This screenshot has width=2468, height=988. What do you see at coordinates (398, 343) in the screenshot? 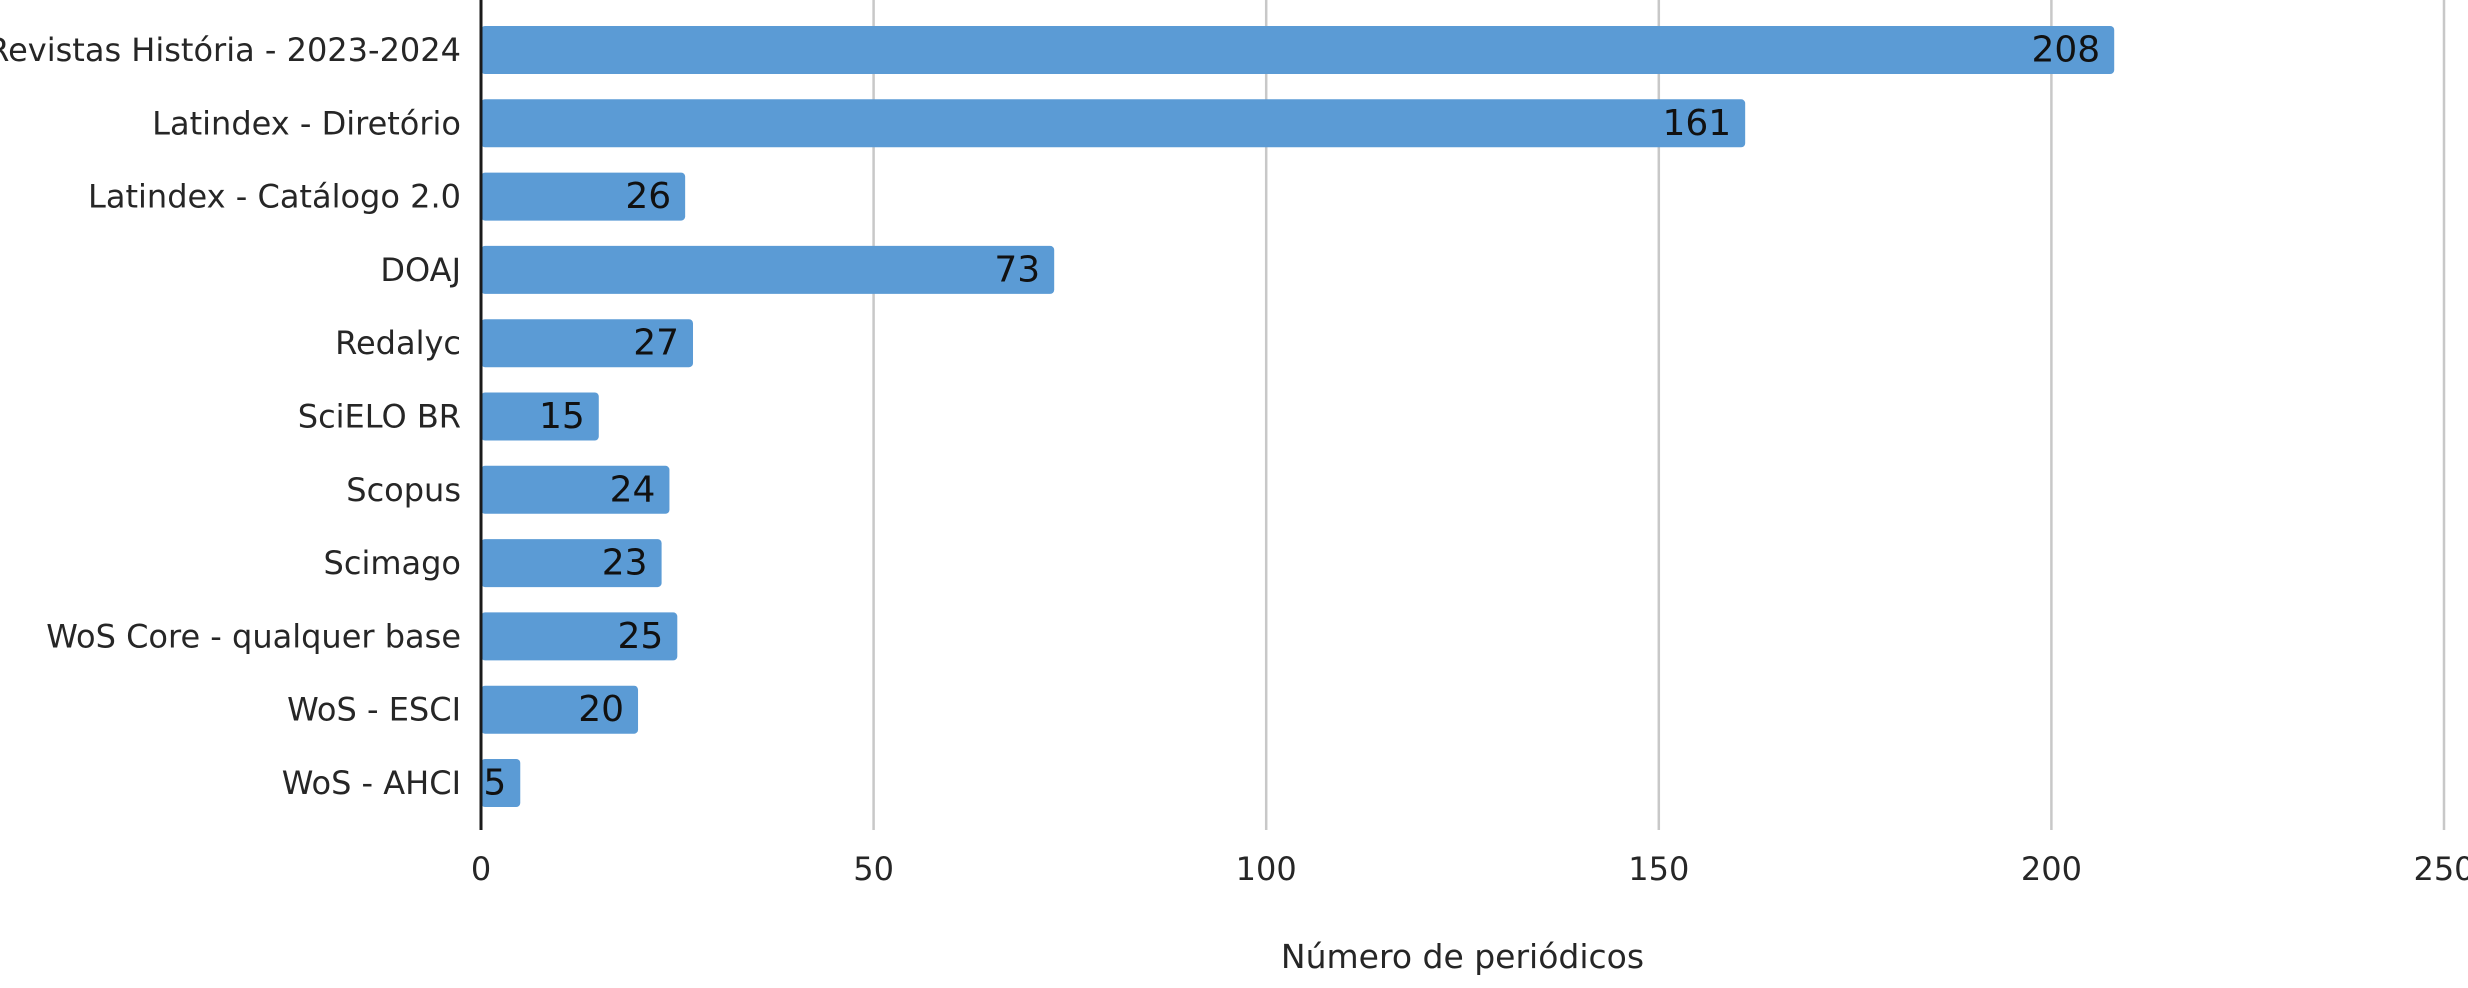
I see `category-label: Redalyc` at bounding box center [398, 343].